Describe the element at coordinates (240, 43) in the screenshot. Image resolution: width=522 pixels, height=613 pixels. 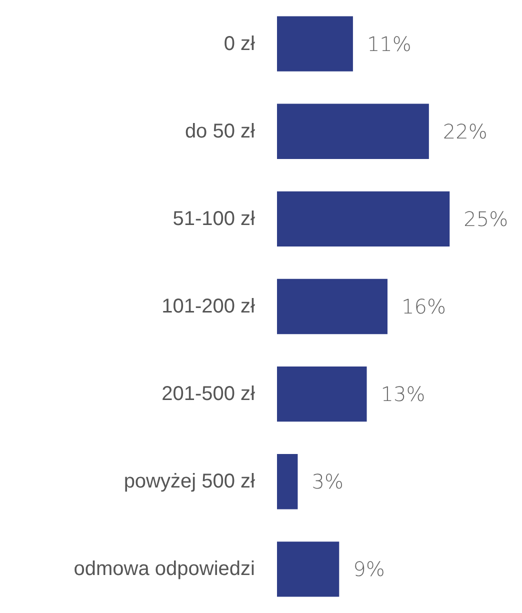
I see `y-tick-label: 0 zł` at that location.